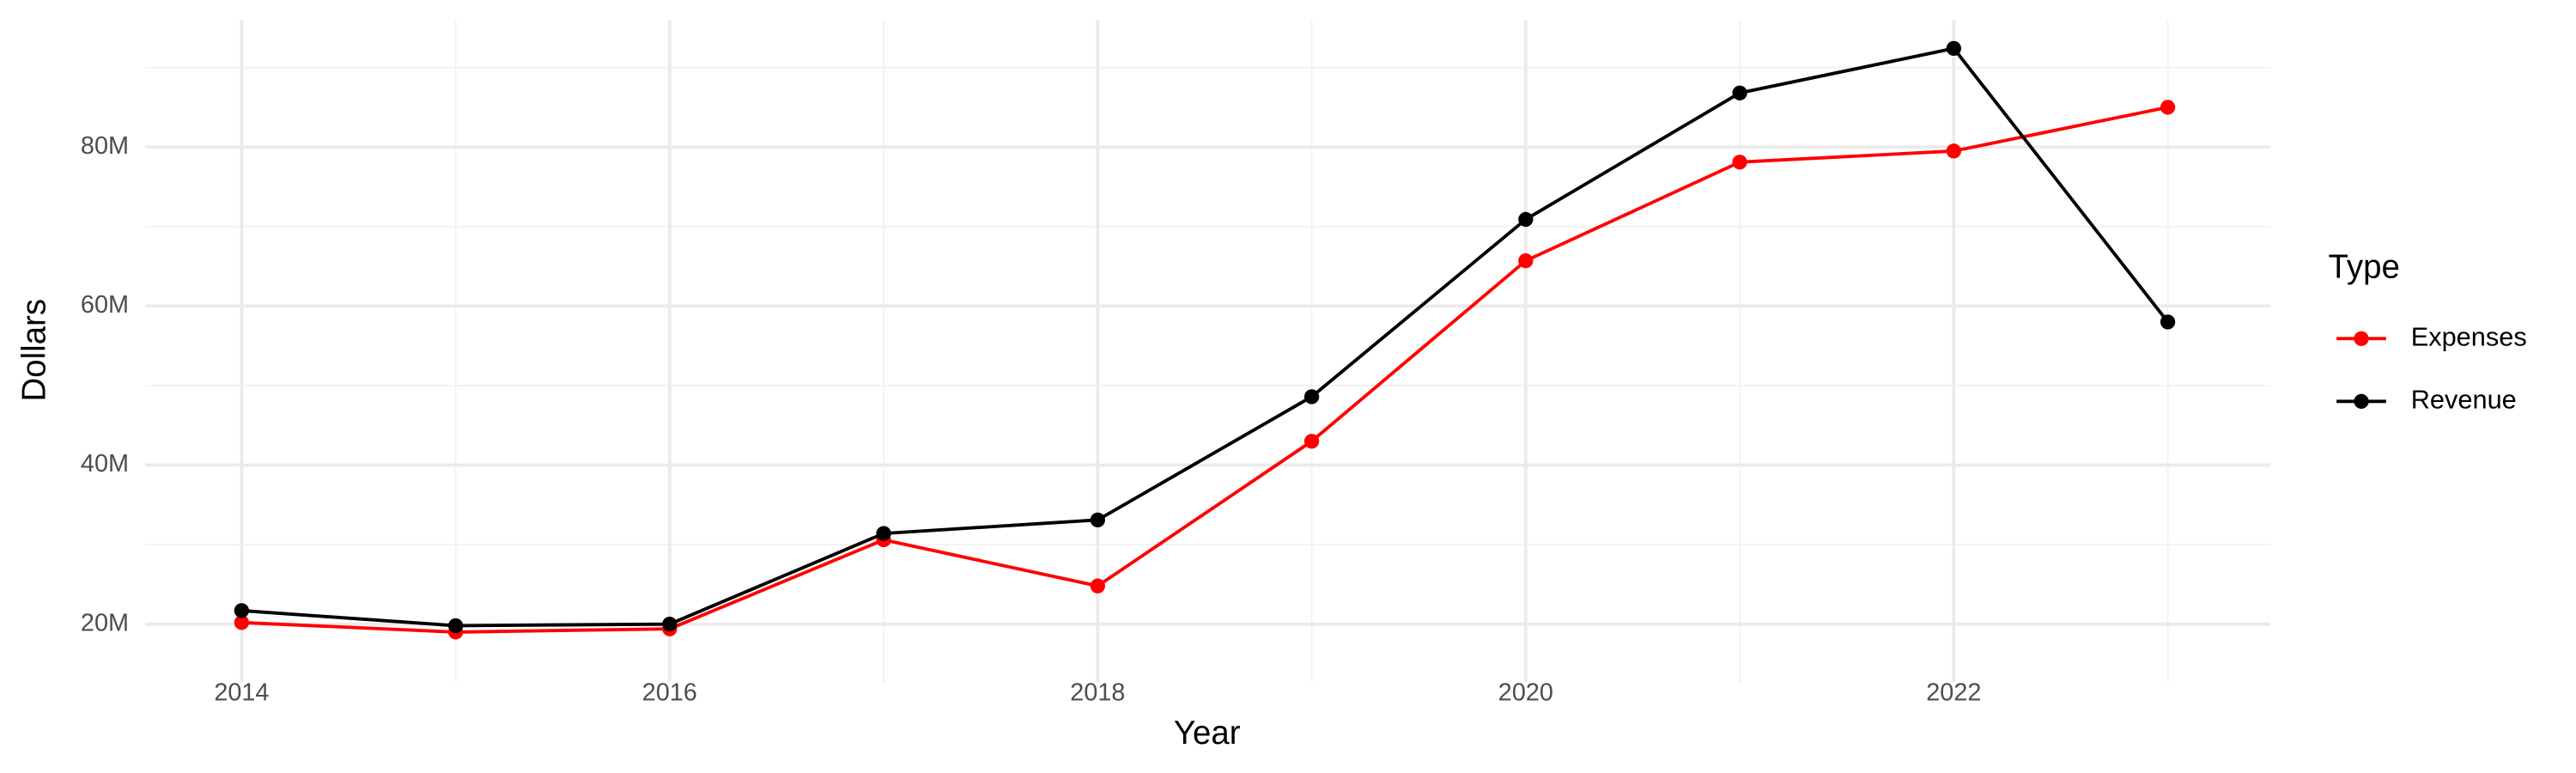  I want to click on y-tick-label: 40M, so click(105, 464).